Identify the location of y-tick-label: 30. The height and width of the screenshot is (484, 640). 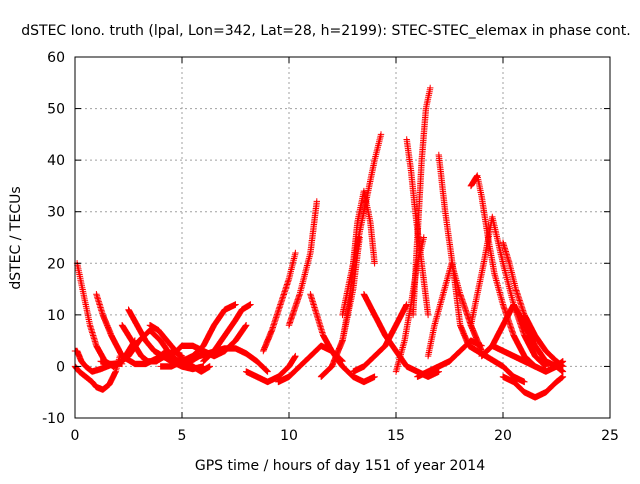
(56, 213).